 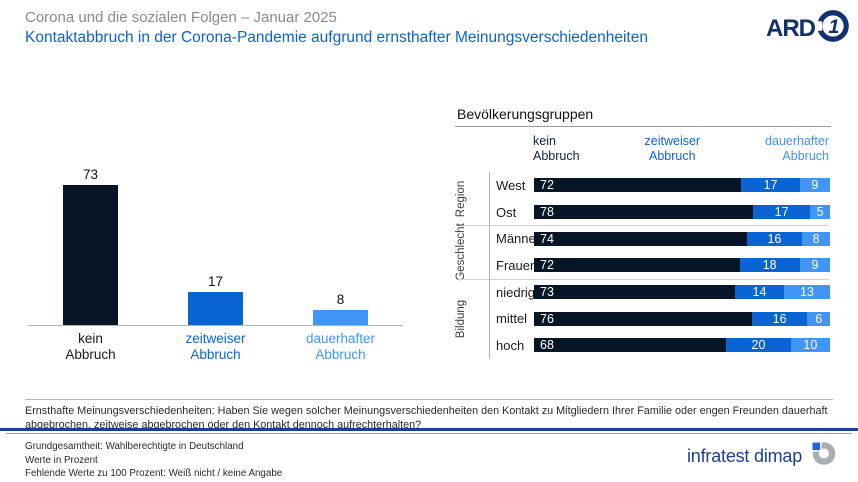 What do you see at coordinates (215, 325) in the screenshot?
I see `x-axis-line` at bounding box center [215, 325].